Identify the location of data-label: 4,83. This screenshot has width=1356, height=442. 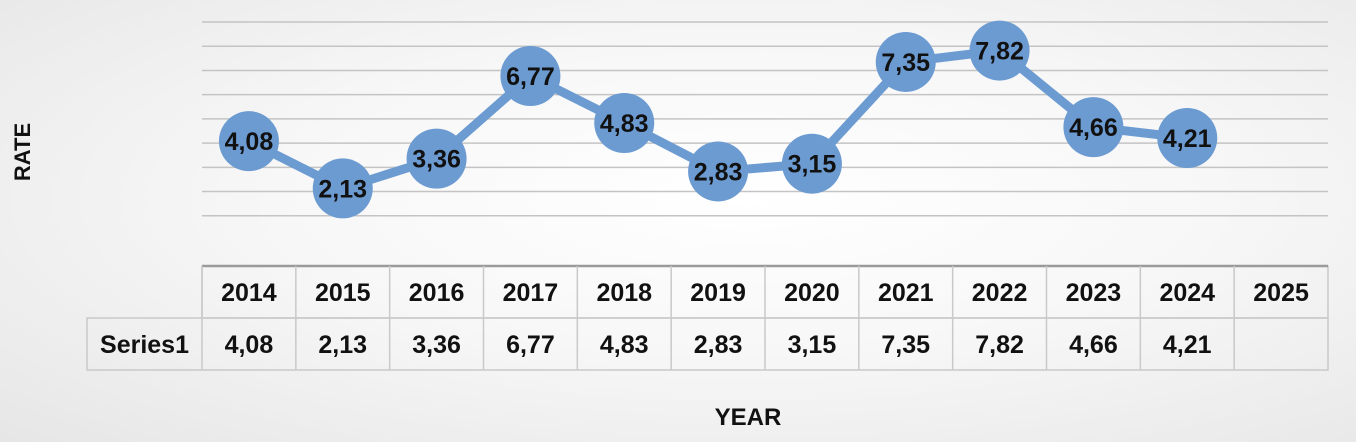
(624, 124).